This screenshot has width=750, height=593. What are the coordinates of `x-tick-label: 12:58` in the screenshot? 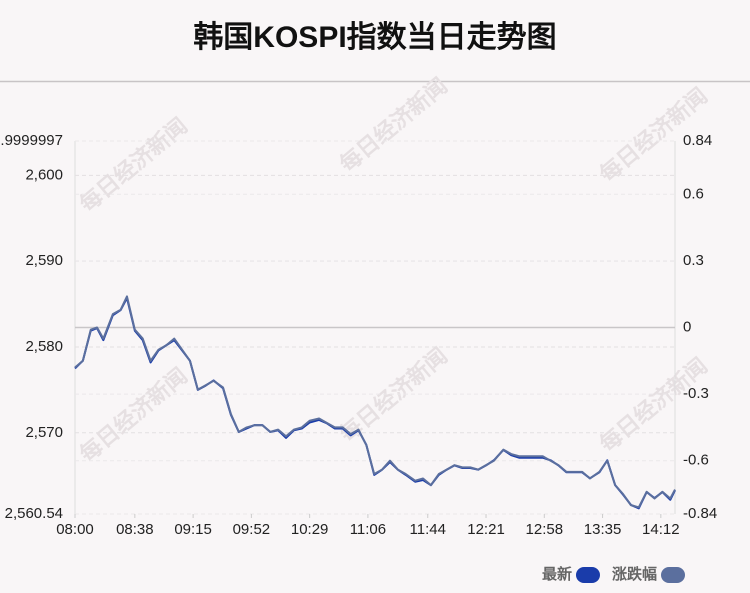 It's located at (545, 529).